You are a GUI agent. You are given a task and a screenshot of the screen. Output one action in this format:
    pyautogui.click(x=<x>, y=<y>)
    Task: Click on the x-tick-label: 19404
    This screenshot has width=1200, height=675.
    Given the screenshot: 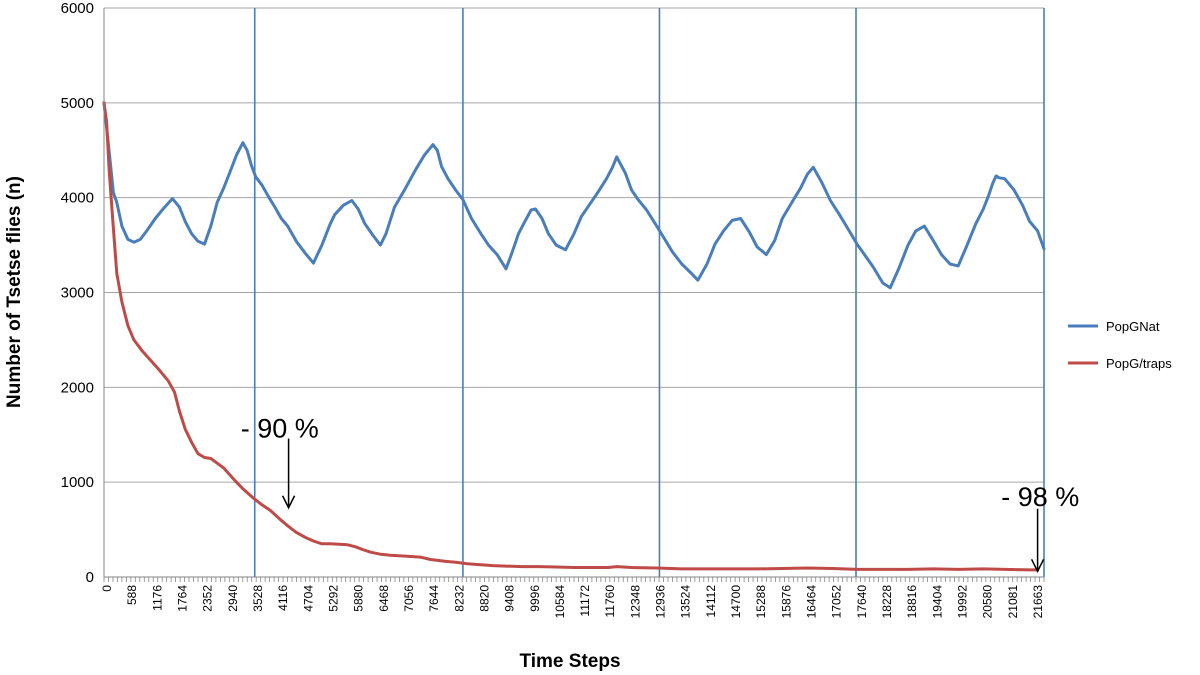 What is the action you would take?
    pyautogui.click(x=937, y=602)
    